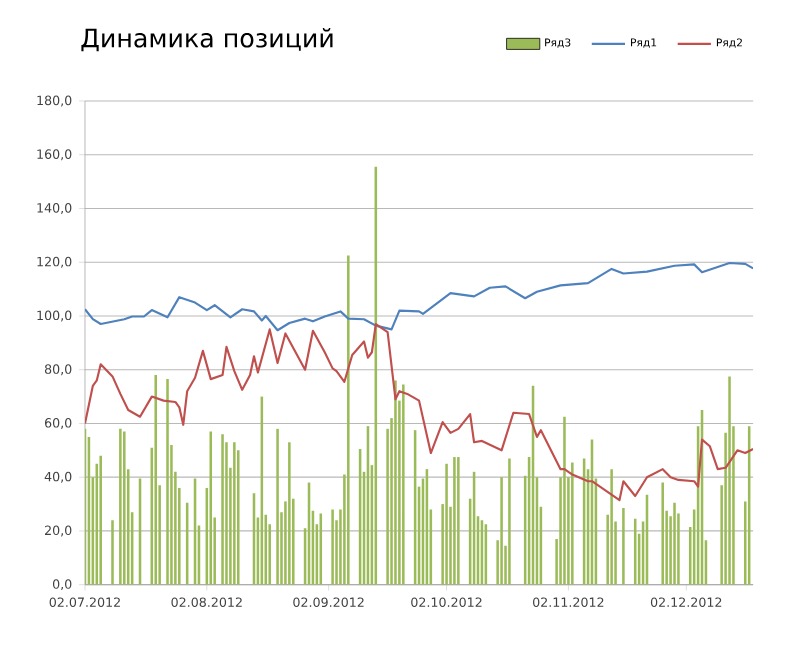 The height and width of the screenshot is (650, 800). I want to click on chart-title: Динамика позиций, so click(207, 39).